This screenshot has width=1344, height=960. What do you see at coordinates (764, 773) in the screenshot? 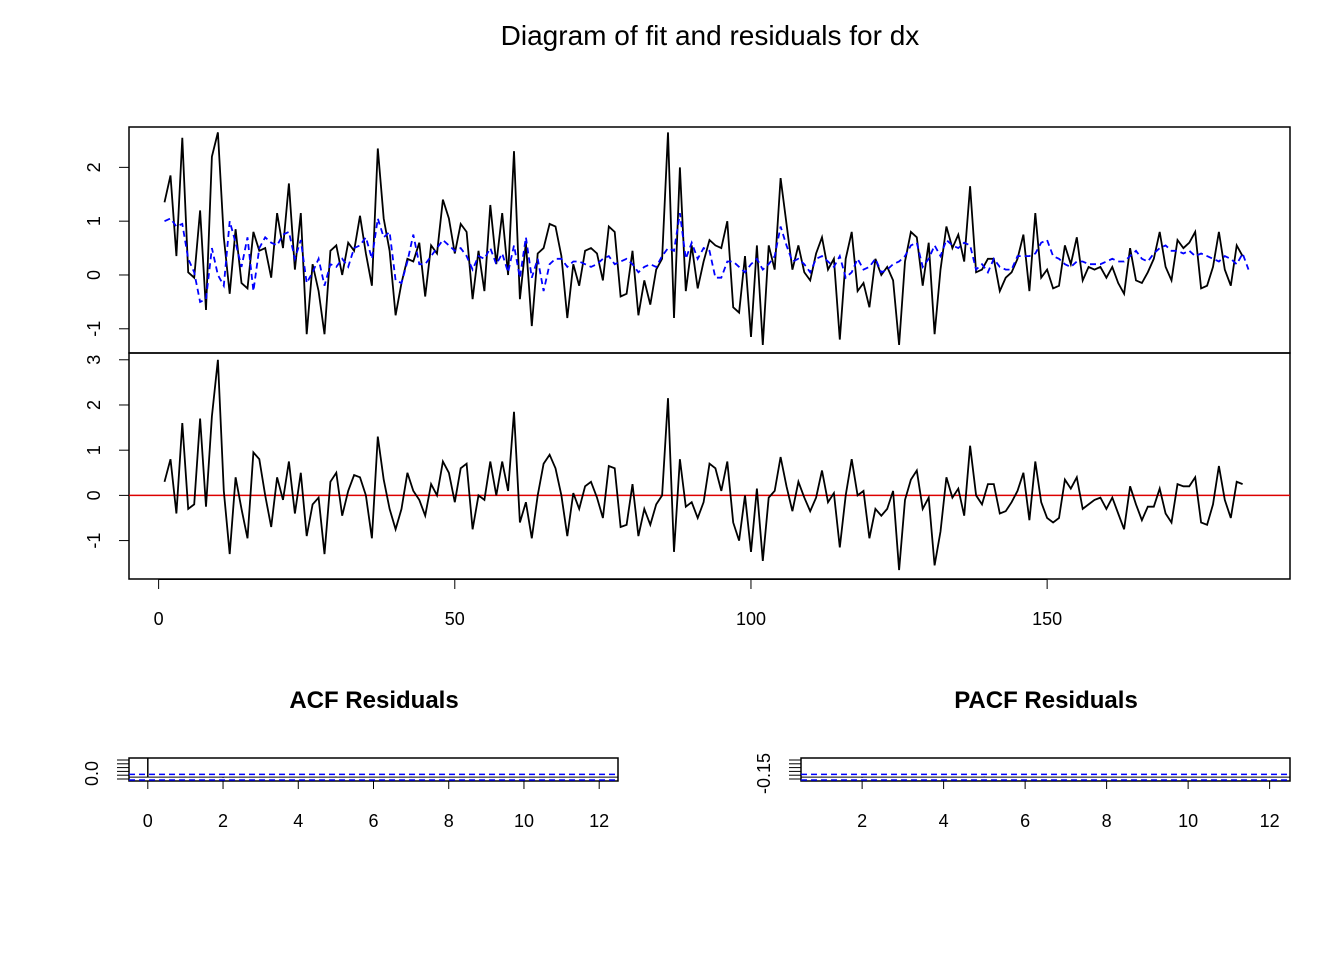
I see `pacf-y-tick-label: -0.15` at bounding box center [764, 773].